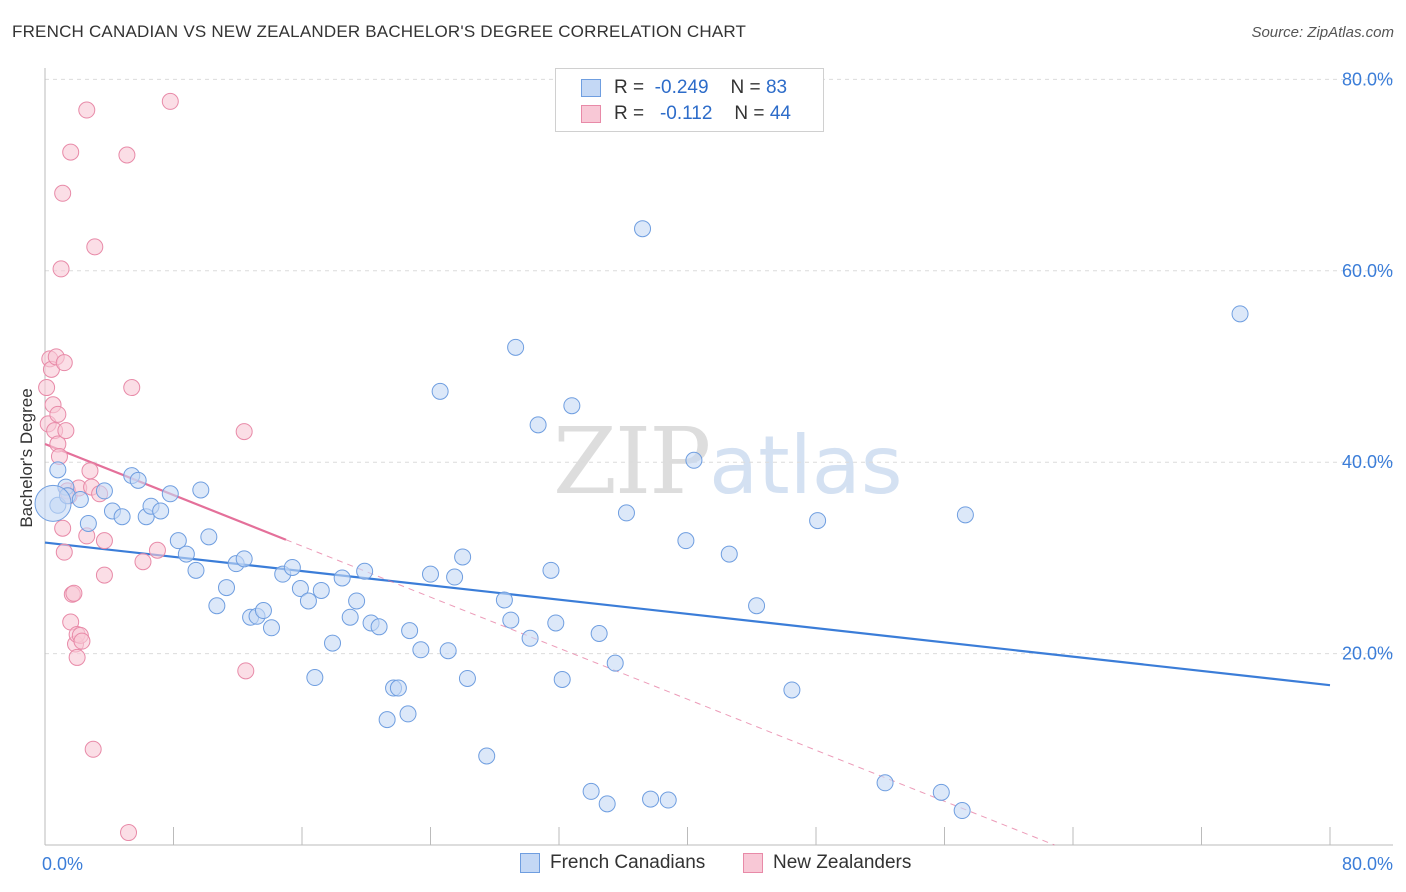 Image resolution: width=1406 pixels, height=892 pixels. What do you see at coordinates (687, 614) in the screenshot?
I see `trend-line-french-canadians` at bounding box center [687, 614].